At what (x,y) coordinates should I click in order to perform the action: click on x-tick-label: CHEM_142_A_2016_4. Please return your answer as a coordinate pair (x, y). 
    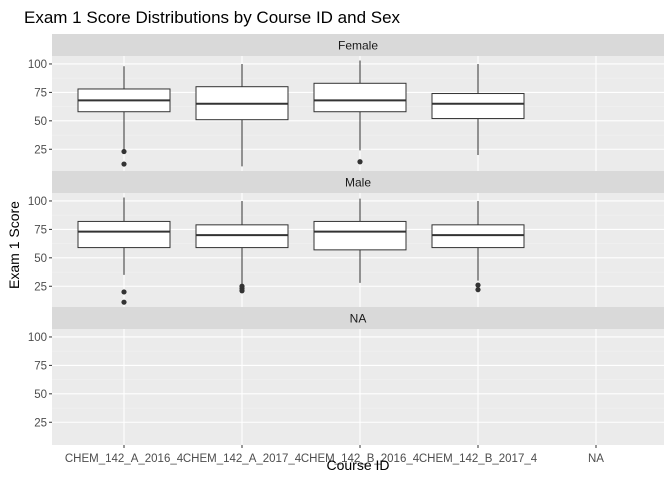
    Looking at the image, I should click on (124, 459).